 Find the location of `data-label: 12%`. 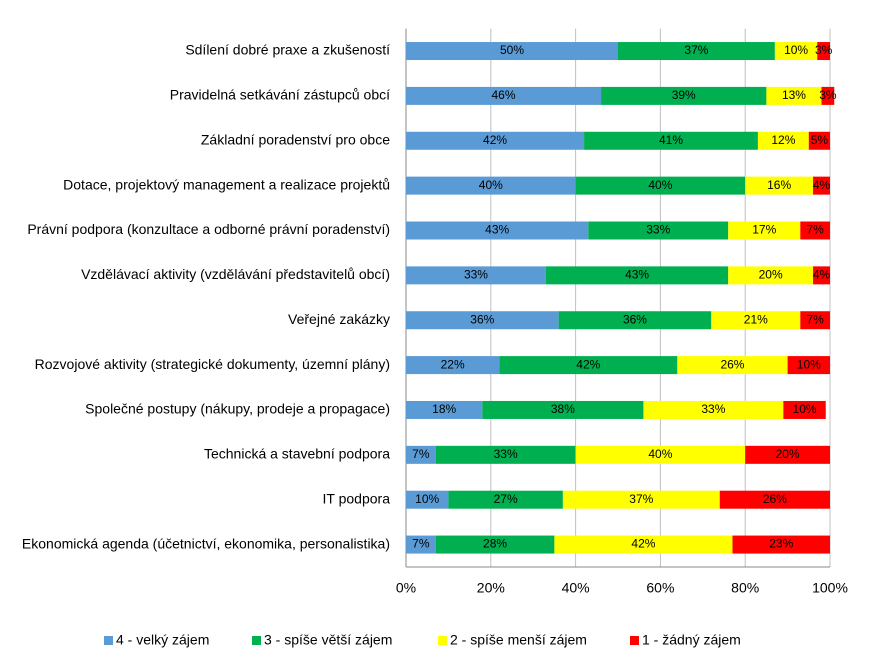

data-label: 12% is located at coordinates (783, 140).